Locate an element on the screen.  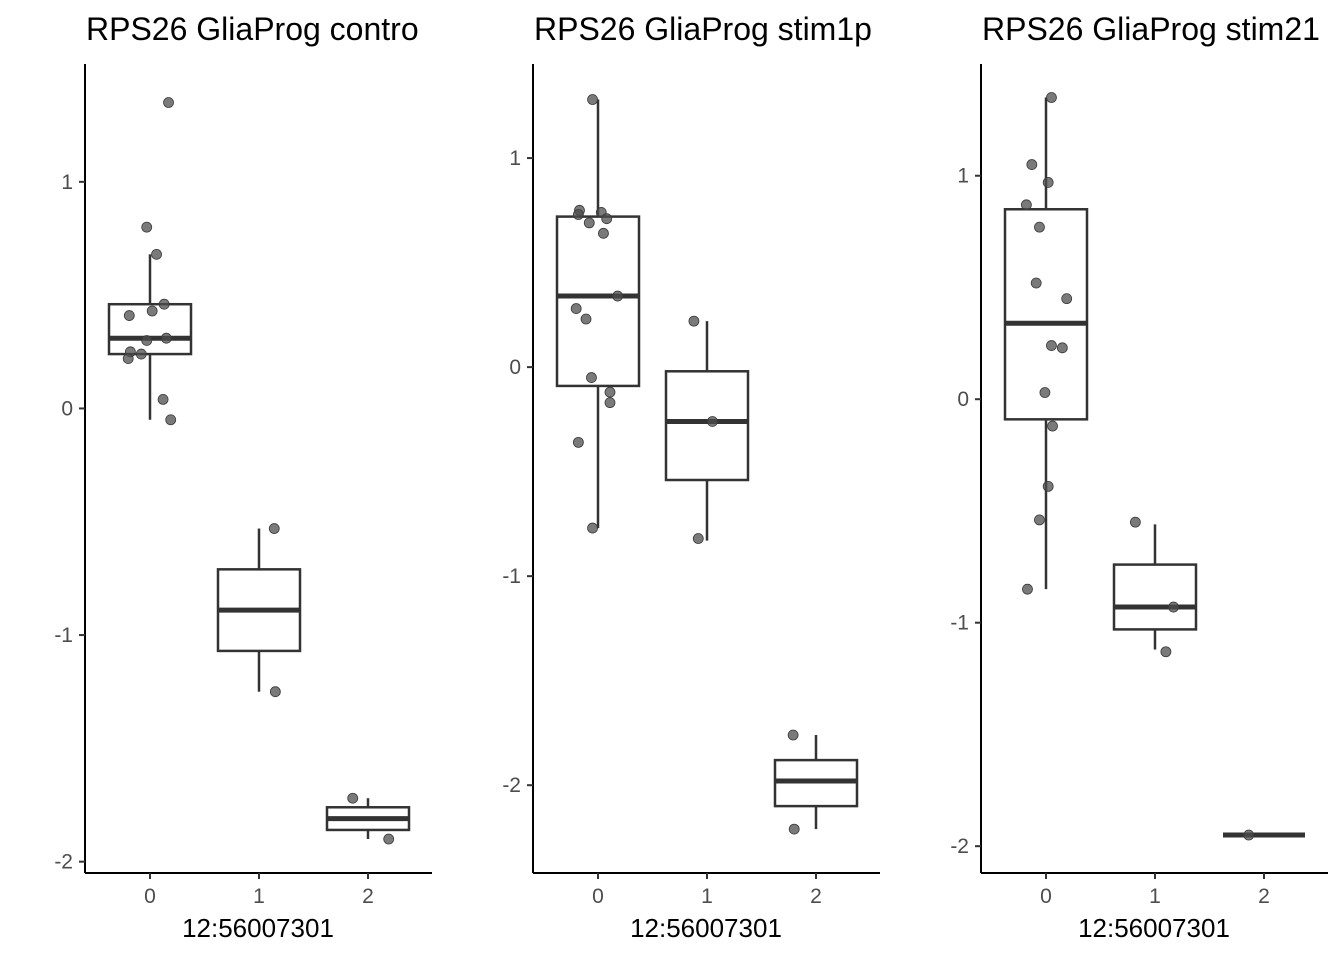
chart-title: RPS26 GliaProg contro is located at coordinates (252, 29).